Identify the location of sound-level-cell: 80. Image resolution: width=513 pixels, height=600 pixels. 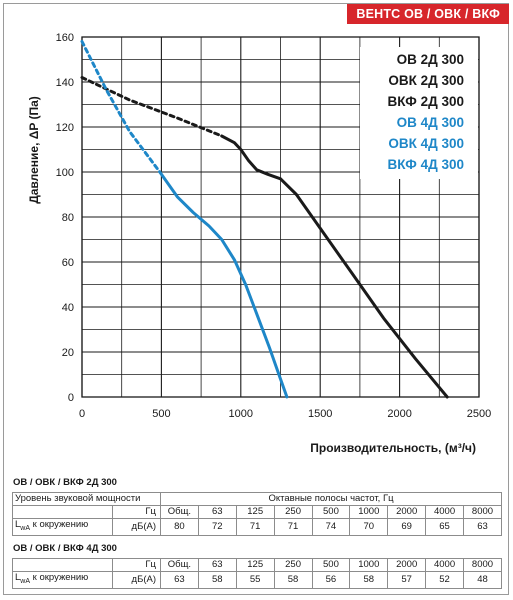
(179, 527).